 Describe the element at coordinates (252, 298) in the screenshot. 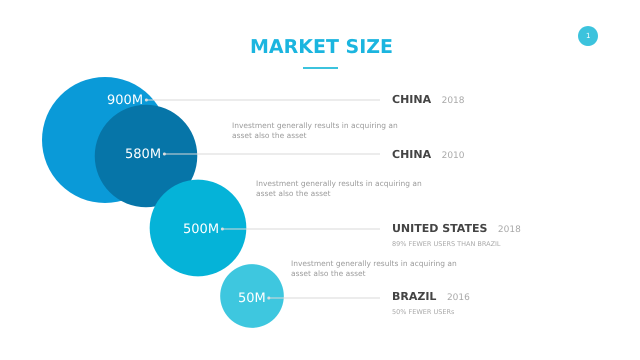

I see `data-label: 50M` at that location.